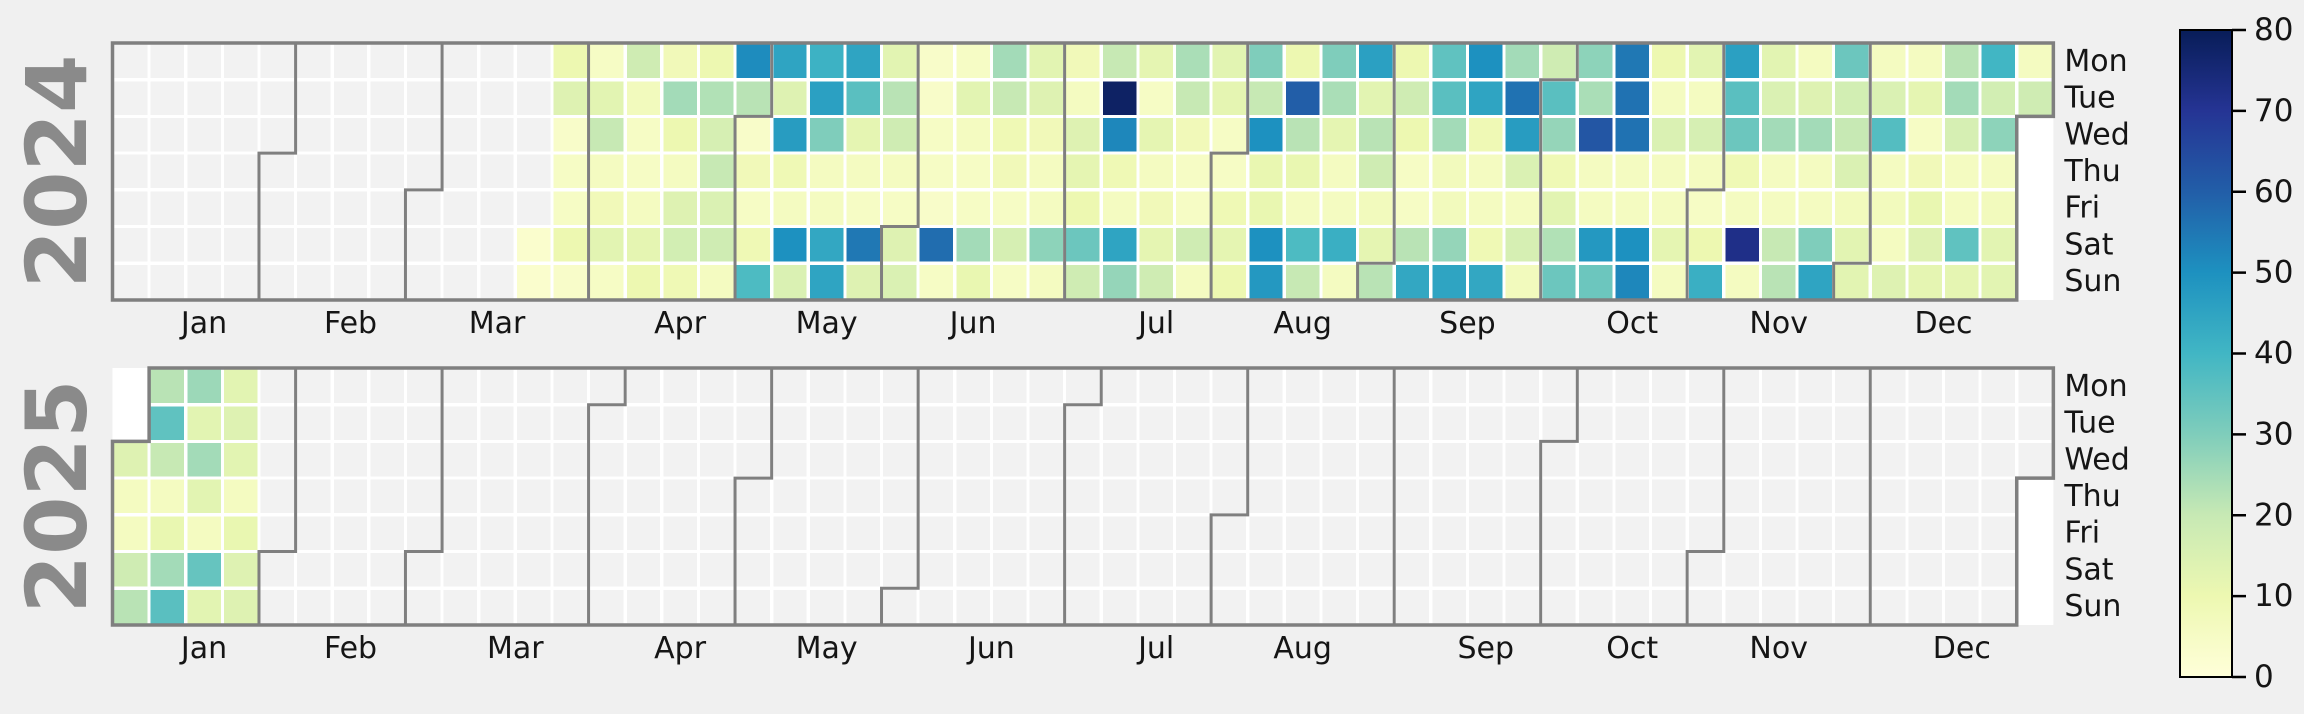 The image size is (2304, 718). Describe the element at coordinates (1778, 648) in the screenshot. I see `month-label-nov-2025: Nov` at that location.